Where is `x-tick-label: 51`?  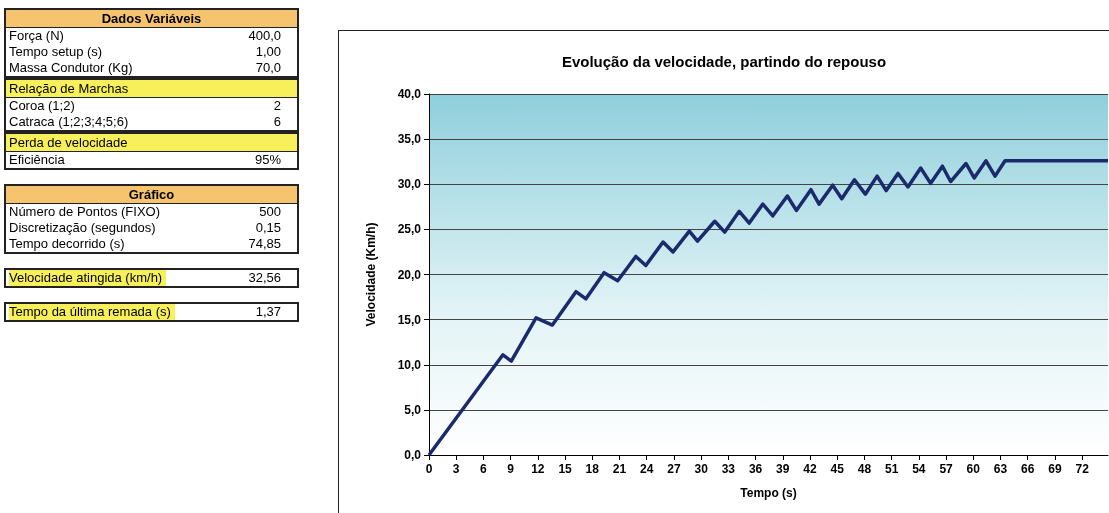 x-tick-label: 51 is located at coordinates (891, 469).